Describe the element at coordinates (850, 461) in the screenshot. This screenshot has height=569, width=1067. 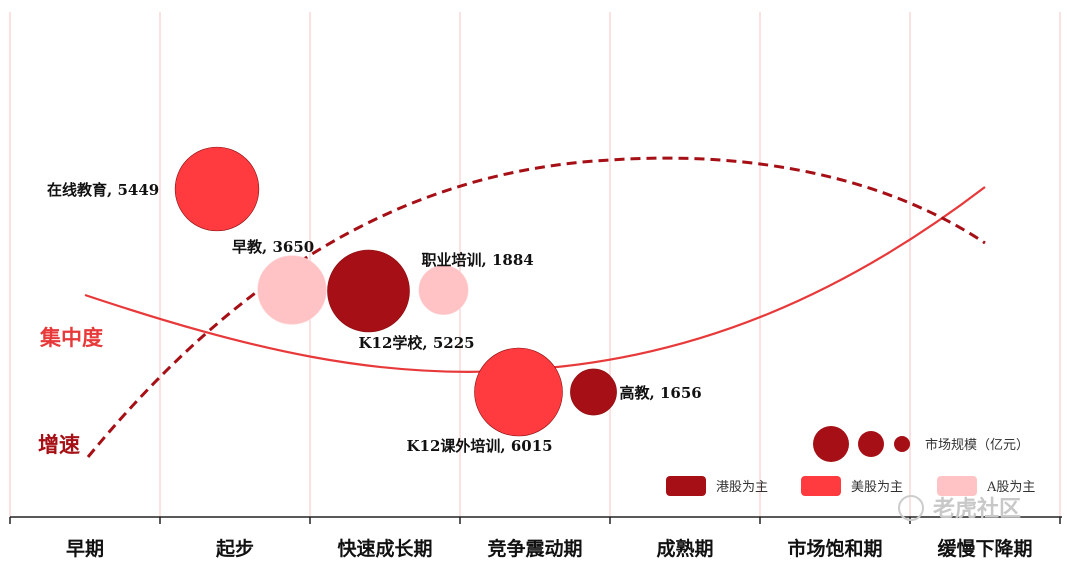
I see `legend: 市场规模（亿元） 港股为主 美股为主 A股为主` at that location.